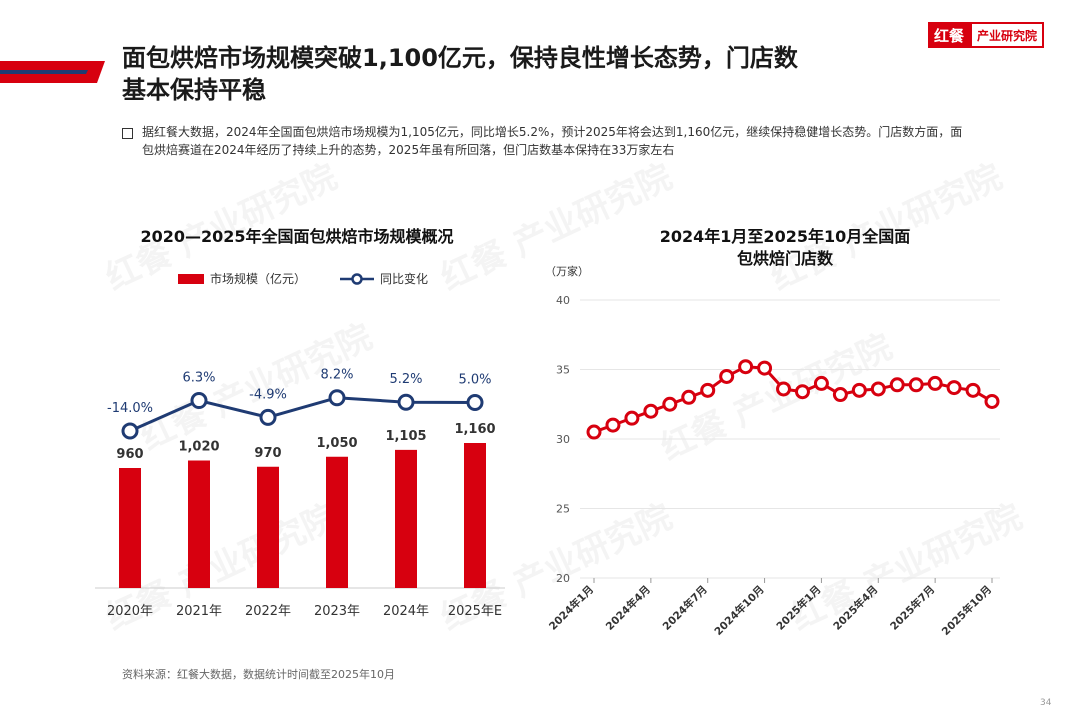  Describe the element at coordinates (475, 611) in the screenshot. I see `x-tick-label: 2025年E` at that location.